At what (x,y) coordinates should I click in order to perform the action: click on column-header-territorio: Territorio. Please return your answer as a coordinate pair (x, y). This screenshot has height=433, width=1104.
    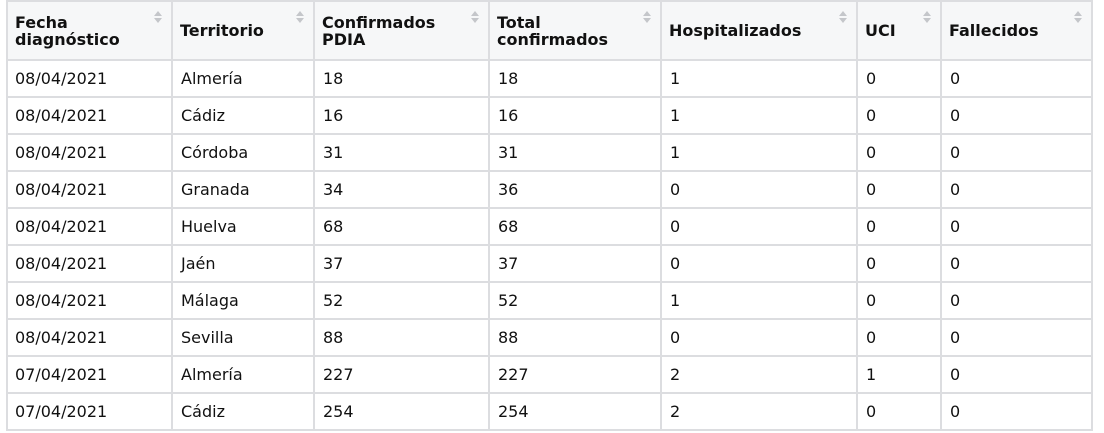
    Looking at the image, I should click on (243, 30).